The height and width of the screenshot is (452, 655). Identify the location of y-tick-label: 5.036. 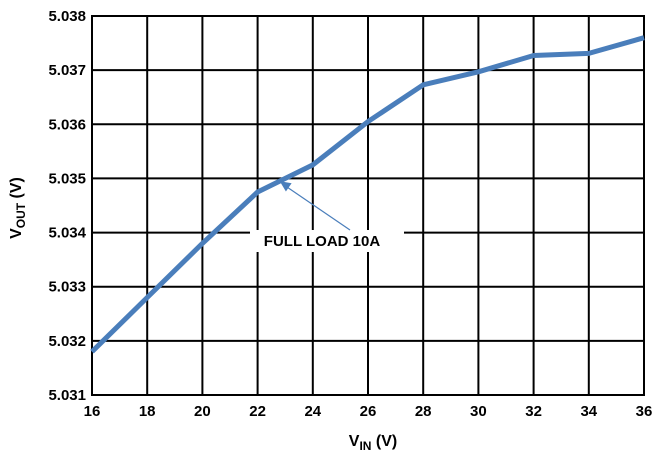
(67, 124).